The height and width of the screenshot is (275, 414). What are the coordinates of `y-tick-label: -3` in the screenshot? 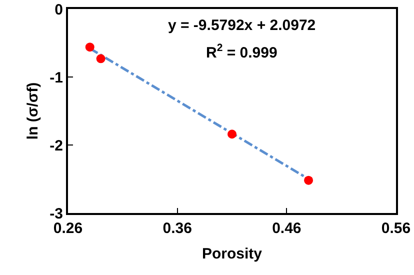 It's located at (56, 213).